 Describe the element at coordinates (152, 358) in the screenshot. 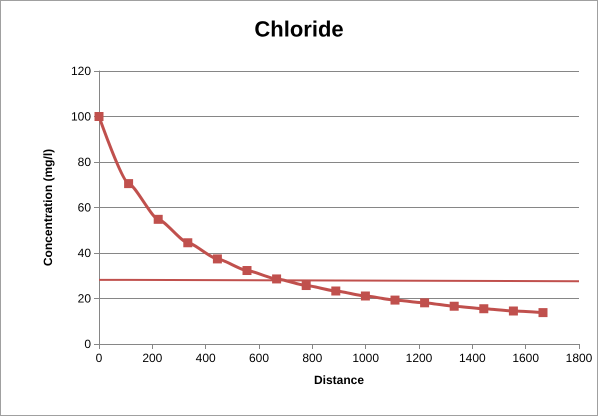

I see `x-tick-label: 200` at that location.